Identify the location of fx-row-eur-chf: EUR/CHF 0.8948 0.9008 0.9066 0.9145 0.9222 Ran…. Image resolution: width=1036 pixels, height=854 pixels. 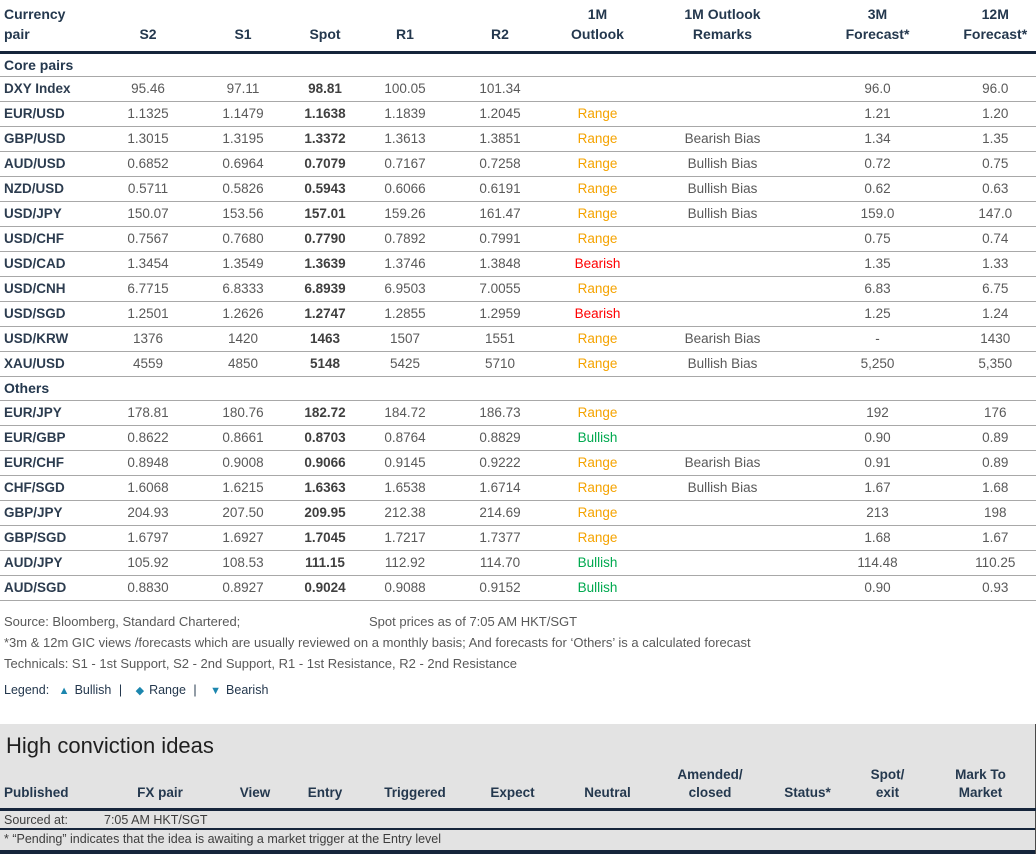
(518, 463).